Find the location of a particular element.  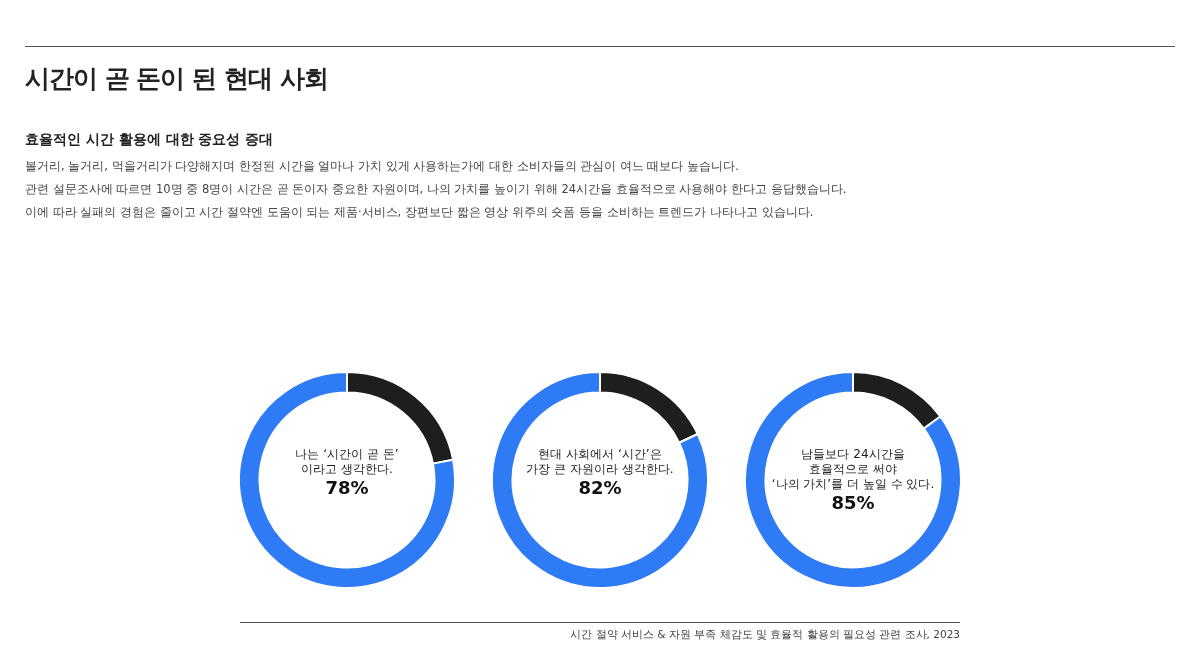

text: 현대 사회에서 ‘시간’은 가장 큰 자원이라 생각한다. is located at coordinates (600, 462).